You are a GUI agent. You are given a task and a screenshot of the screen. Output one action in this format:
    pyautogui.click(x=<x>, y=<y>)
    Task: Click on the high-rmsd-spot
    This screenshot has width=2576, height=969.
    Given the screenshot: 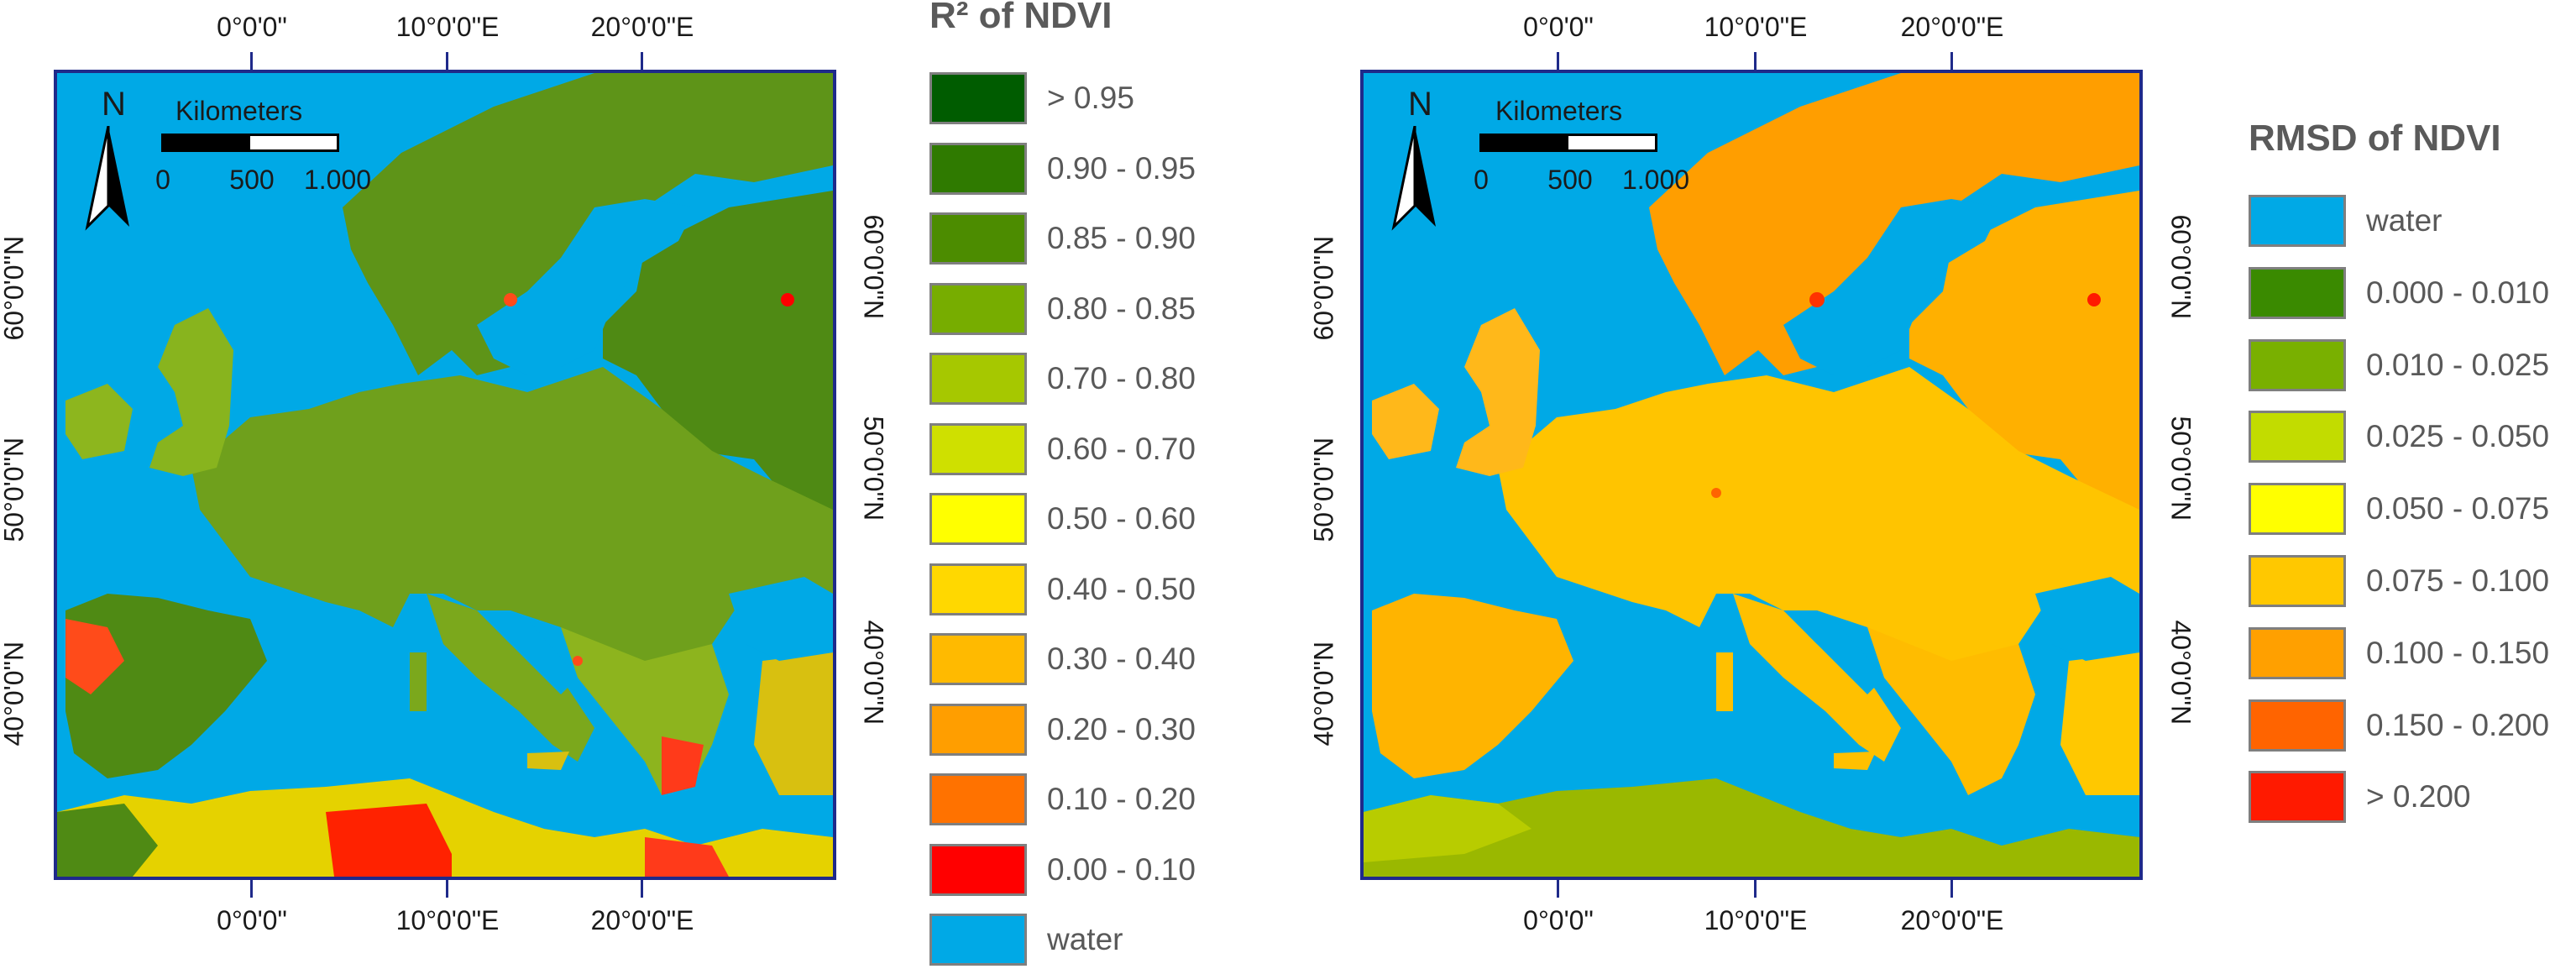 What is the action you would take?
    pyautogui.click(x=1716, y=493)
    